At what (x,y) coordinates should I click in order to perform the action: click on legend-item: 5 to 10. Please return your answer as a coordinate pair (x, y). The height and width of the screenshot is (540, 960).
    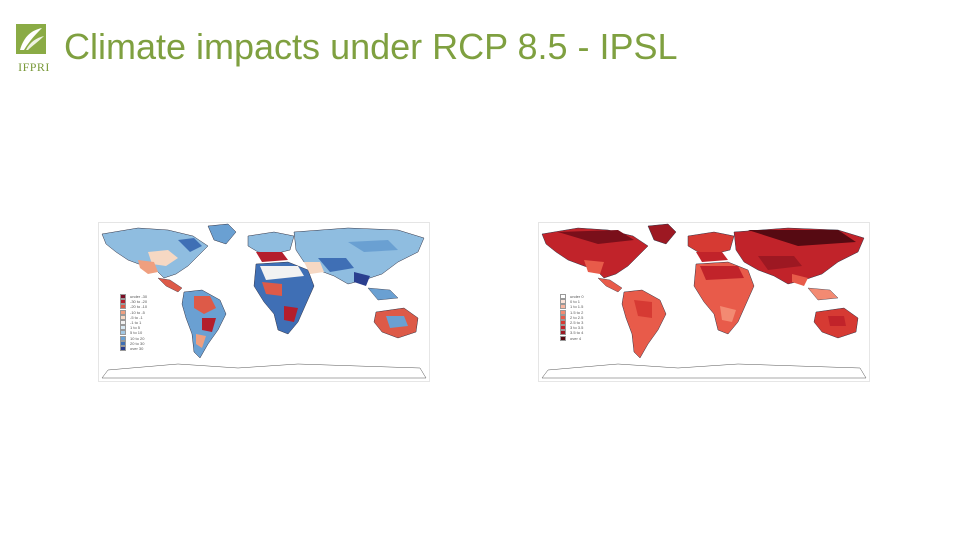
    Looking at the image, I should click on (133, 333).